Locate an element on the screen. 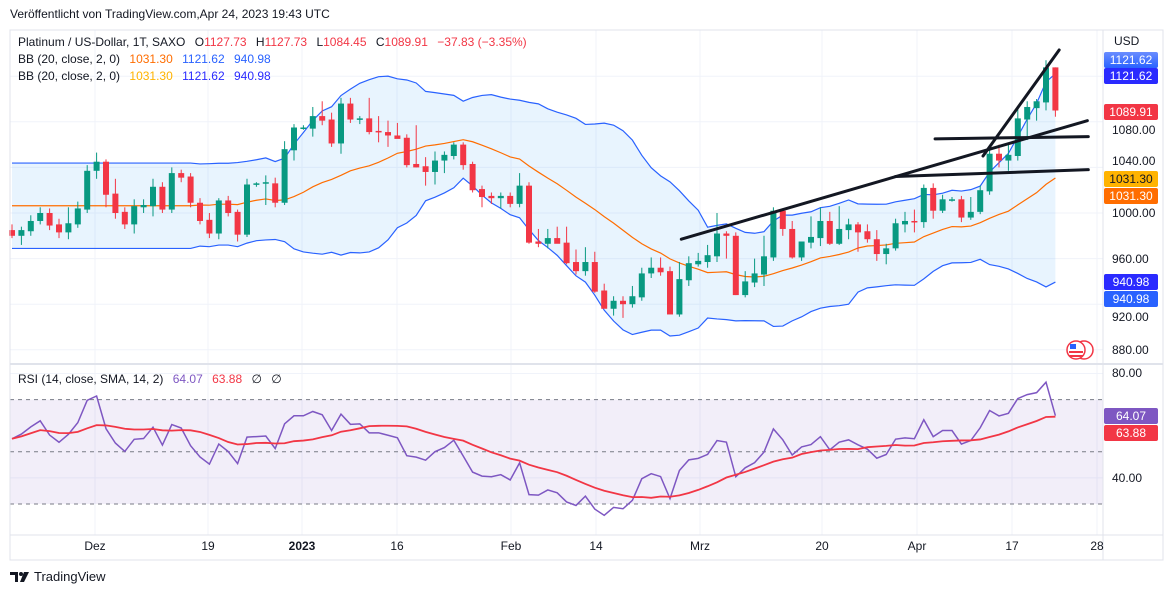 This screenshot has width=1172, height=595. time-label: 19 is located at coordinates (208, 546).